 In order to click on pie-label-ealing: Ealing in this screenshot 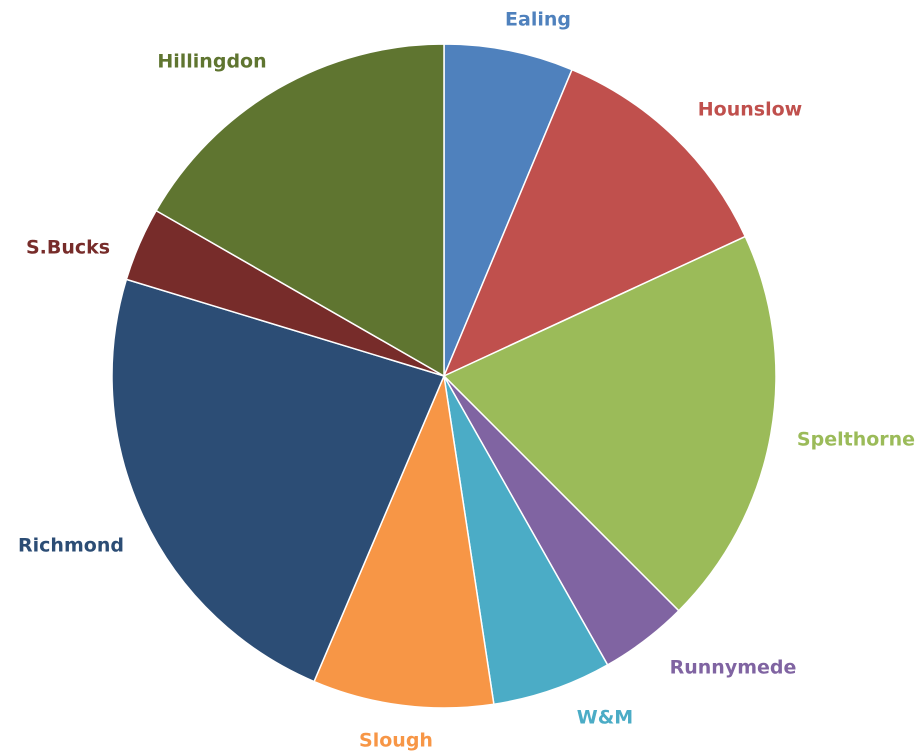, I will do `click(538, 20)`.